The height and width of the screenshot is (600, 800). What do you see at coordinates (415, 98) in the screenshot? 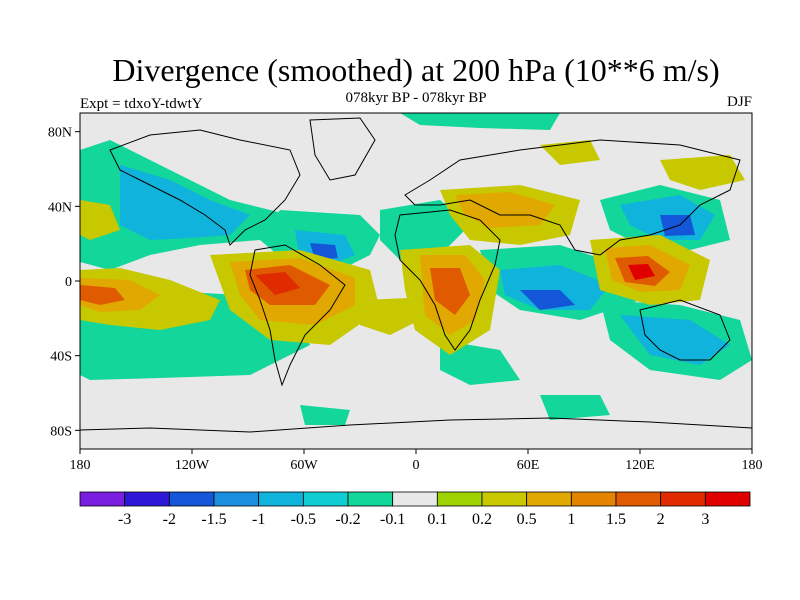
I see `period-label: 078kyr BP - 078kyr BP` at bounding box center [415, 98].